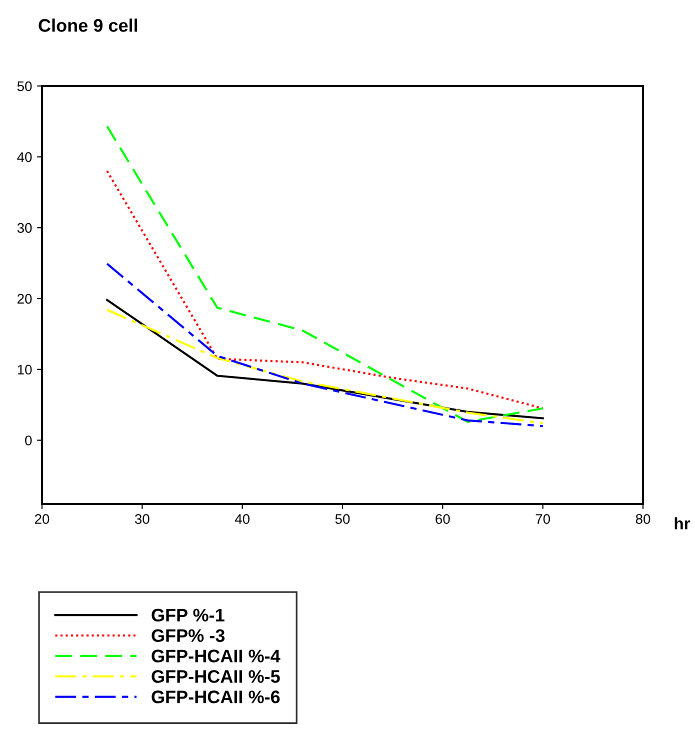 The width and height of the screenshot is (695, 747). Describe the element at coordinates (643, 519) in the screenshot. I see `x-tick-label: 80` at that location.